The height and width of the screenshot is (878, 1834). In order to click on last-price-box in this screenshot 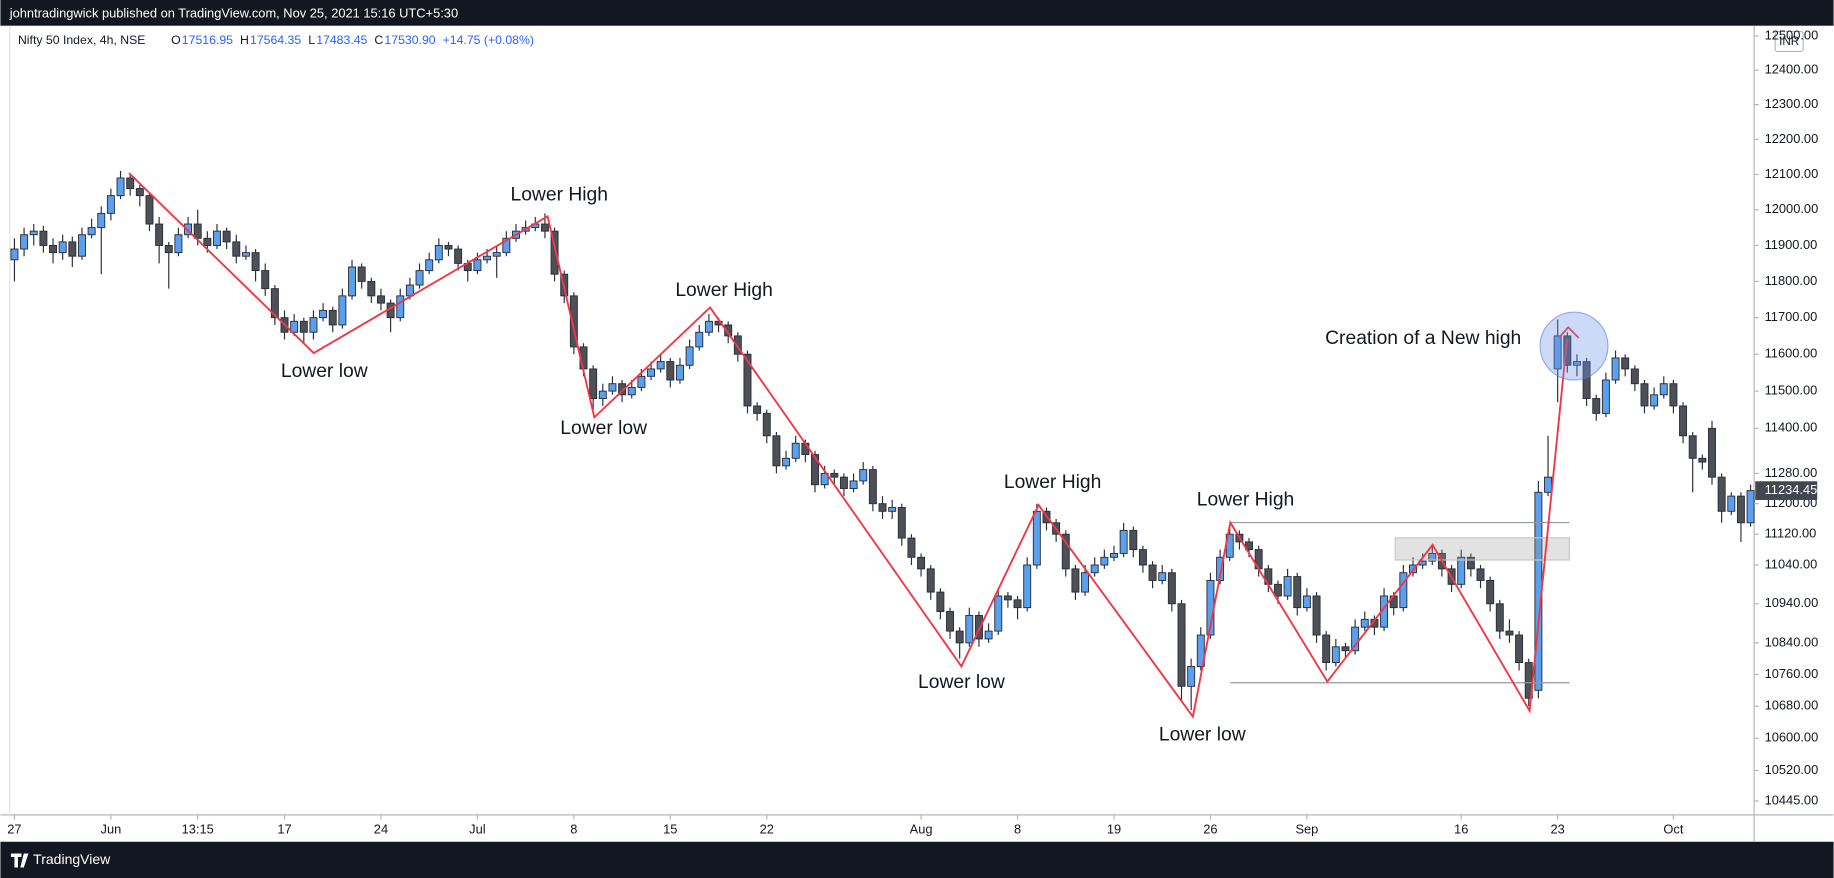, I will do `click(1786, 490)`.